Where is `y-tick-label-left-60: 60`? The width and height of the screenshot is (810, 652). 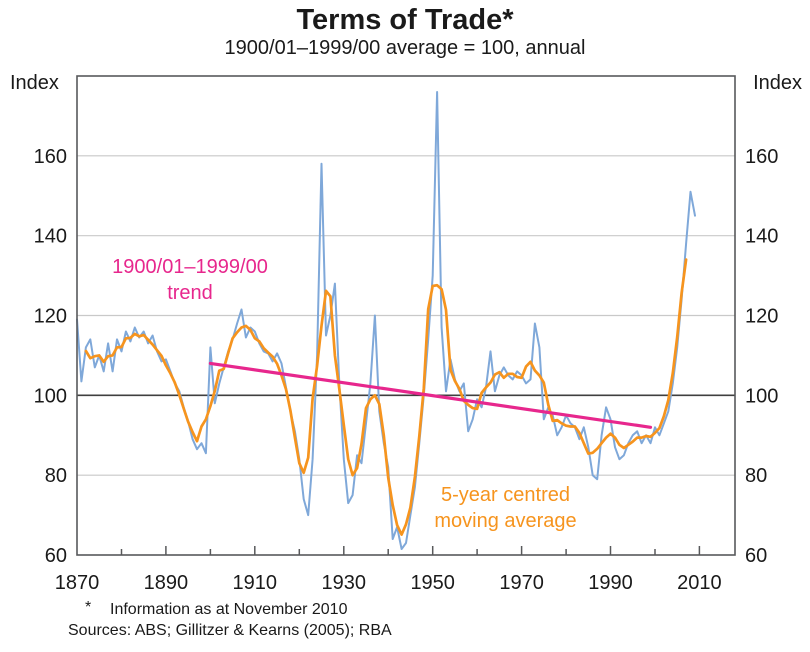 y-tick-label-left-60: 60 is located at coordinates (56, 556).